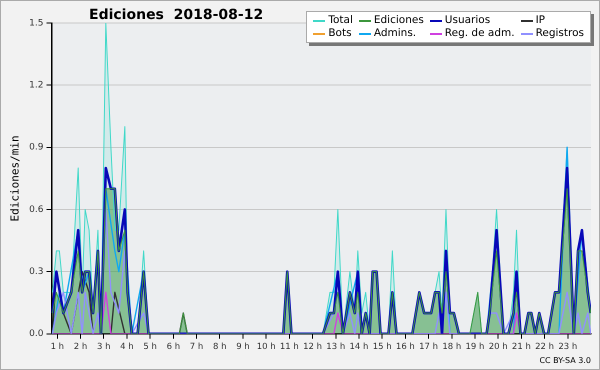 Image resolution: width=600 pixels, height=370 pixels. I want to click on x-tick-label: 10 h, so click(266, 347).